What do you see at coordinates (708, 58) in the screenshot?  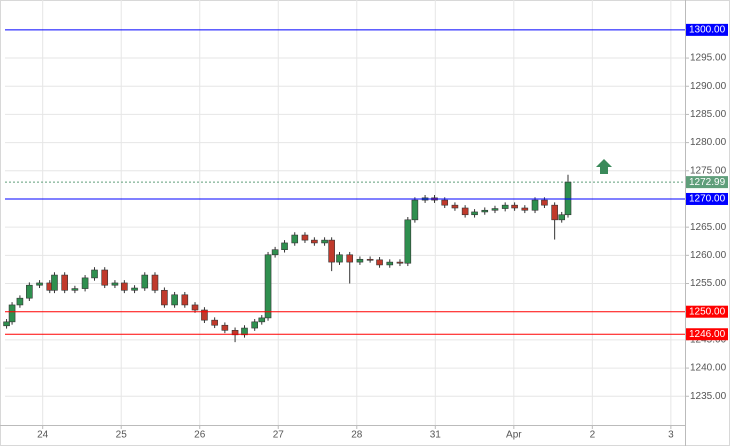 I see `y-tick-label: 1295.00` at bounding box center [708, 58].